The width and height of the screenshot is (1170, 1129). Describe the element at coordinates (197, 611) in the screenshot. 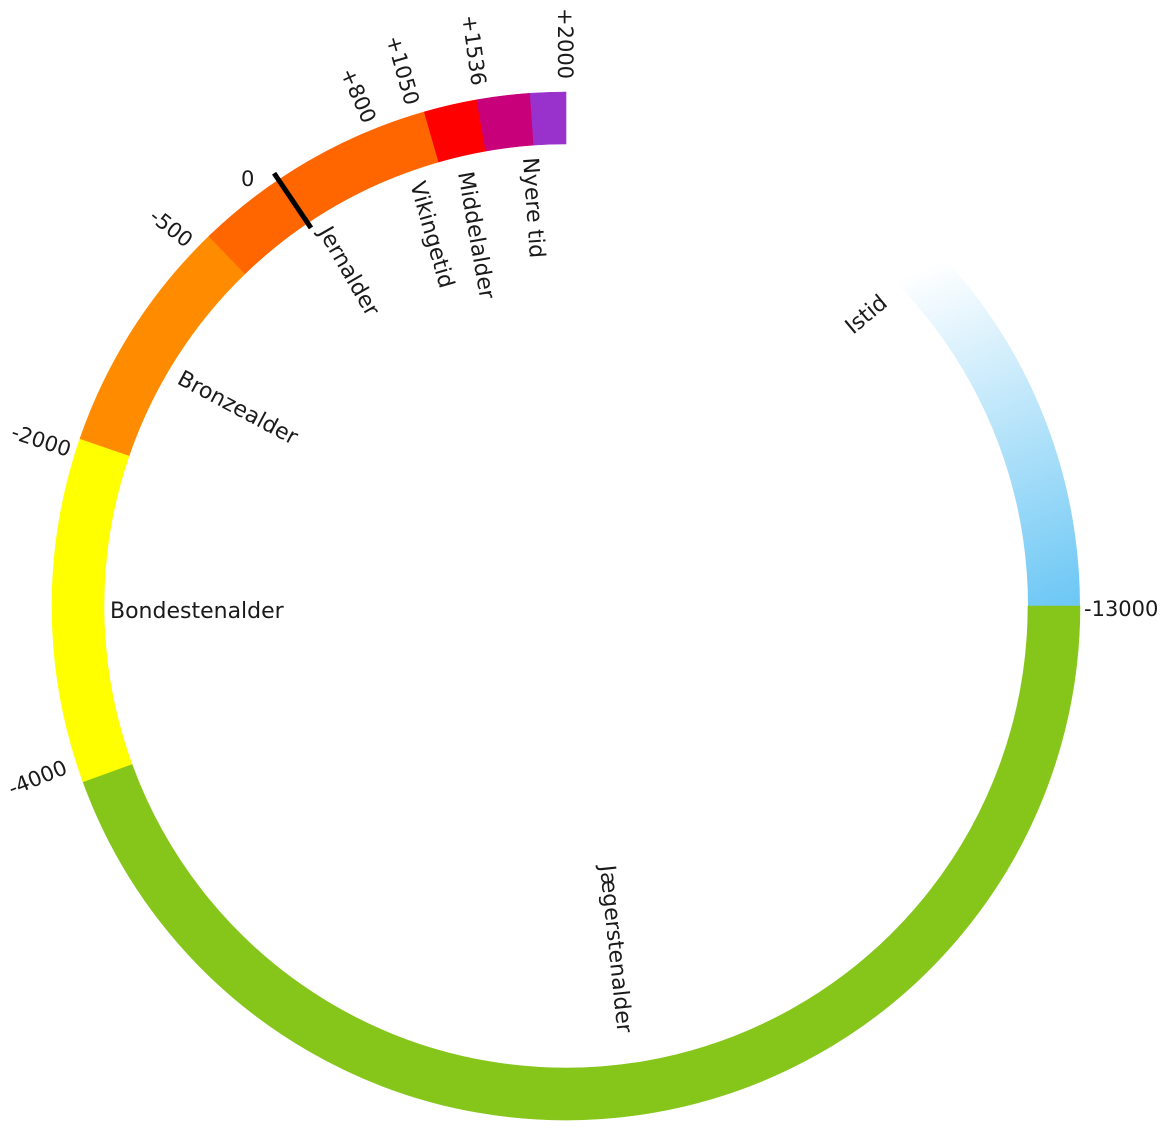

I see `period-label-bondestenalder: Bondestenalder` at that location.